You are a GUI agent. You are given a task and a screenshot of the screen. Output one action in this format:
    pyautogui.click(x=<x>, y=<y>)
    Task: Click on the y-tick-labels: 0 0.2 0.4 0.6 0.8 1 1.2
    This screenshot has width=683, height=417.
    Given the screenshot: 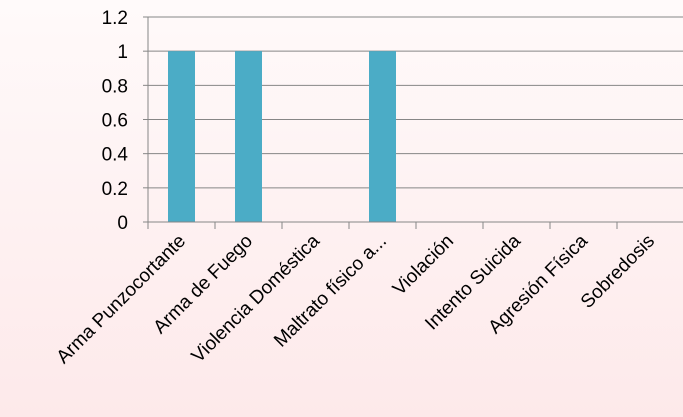 What is the action you would take?
    pyautogui.click(x=115, y=121)
    